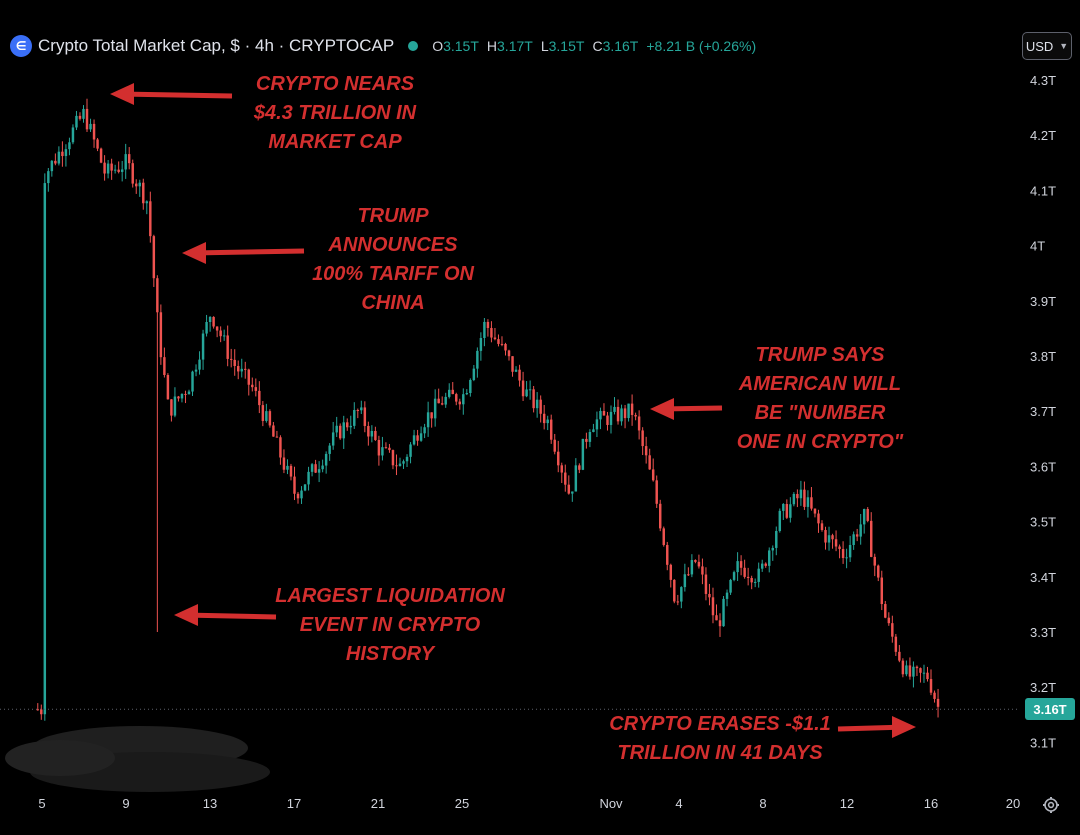 This screenshot has height=835, width=1080. What do you see at coordinates (566, 46) in the screenshot?
I see `low-value: 3.15T` at bounding box center [566, 46].